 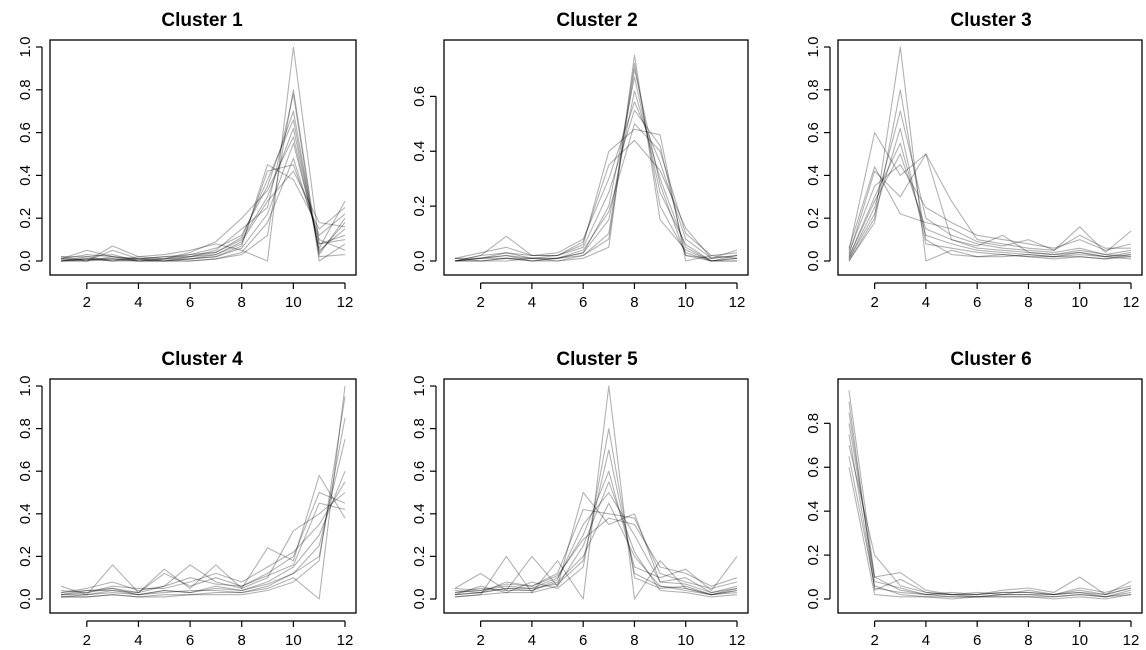 I want to click on panel-2: 2 4 6 8 10 12 0.0 0.2 0.4 0.6, so click(x=580, y=175).